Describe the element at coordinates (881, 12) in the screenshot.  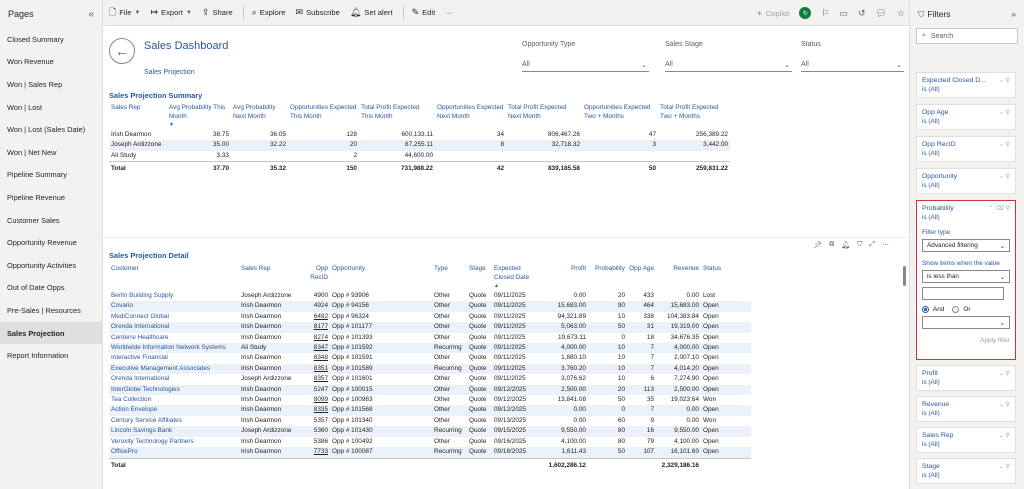
I see `comment-icon: 💬︎` at that location.